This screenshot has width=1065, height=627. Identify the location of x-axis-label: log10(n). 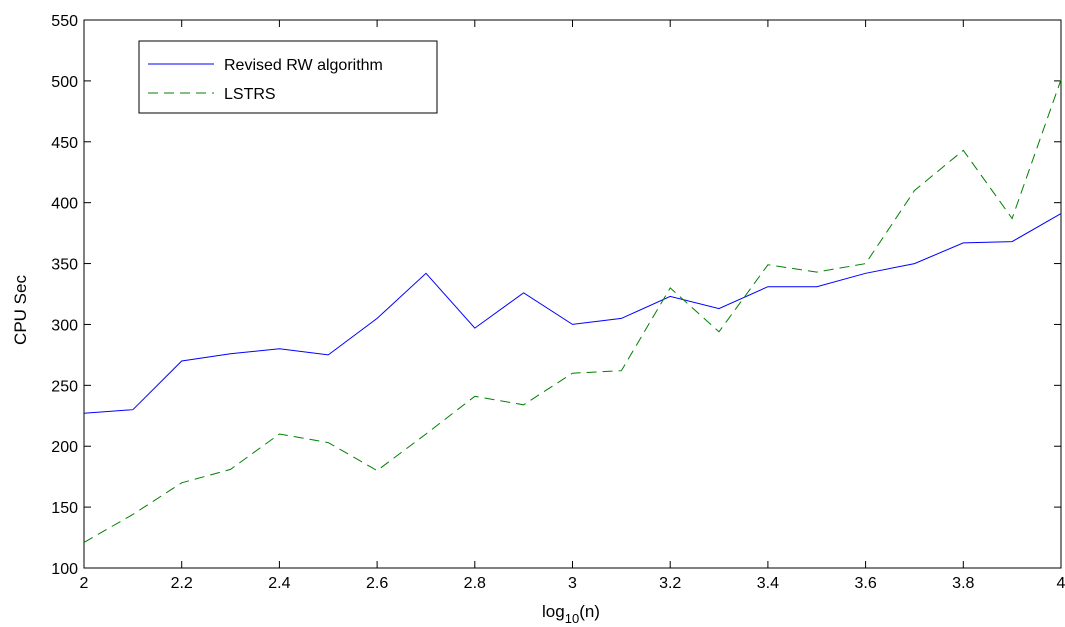
(571, 614).